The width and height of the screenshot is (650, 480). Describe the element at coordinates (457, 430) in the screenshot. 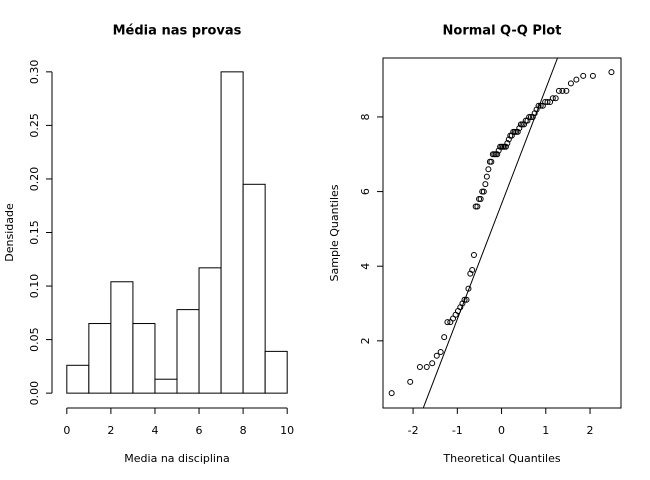

I see `x-tick-label: -1` at that location.